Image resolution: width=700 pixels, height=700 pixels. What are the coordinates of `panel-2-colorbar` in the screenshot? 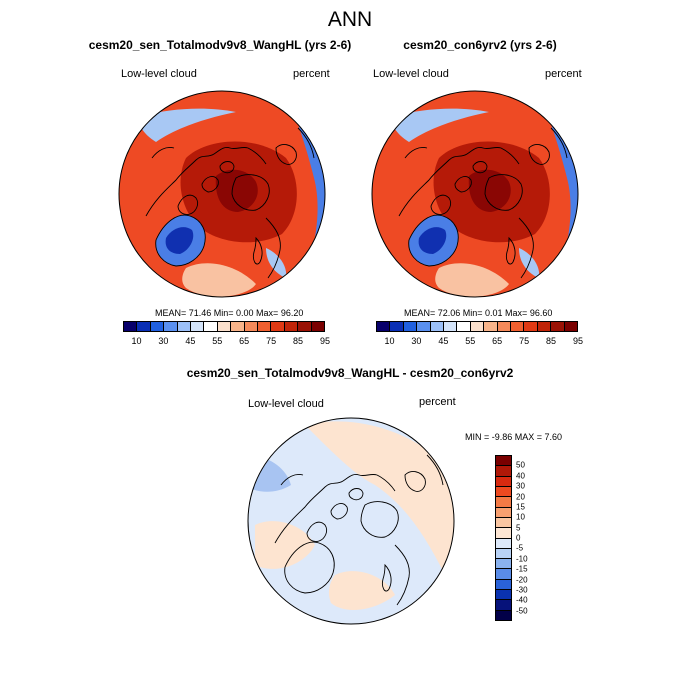 It's located at (477, 326).